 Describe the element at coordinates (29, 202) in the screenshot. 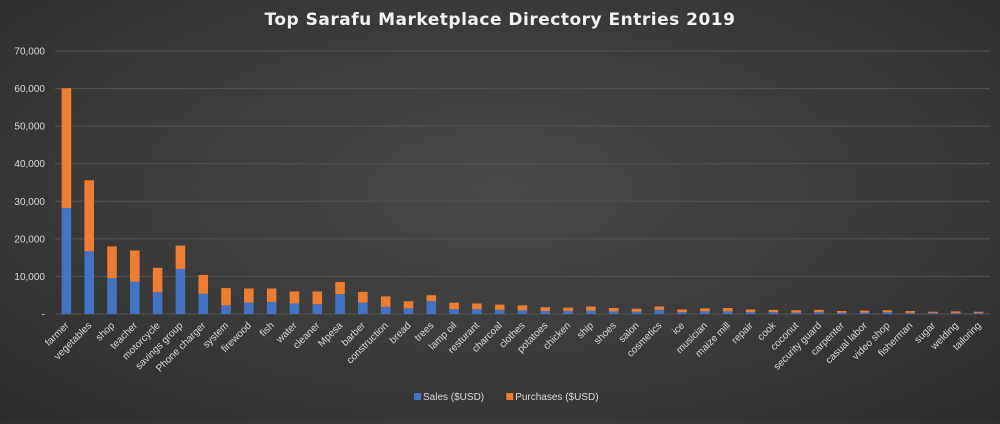

I see `y-tick-label: 30,000` at that location.